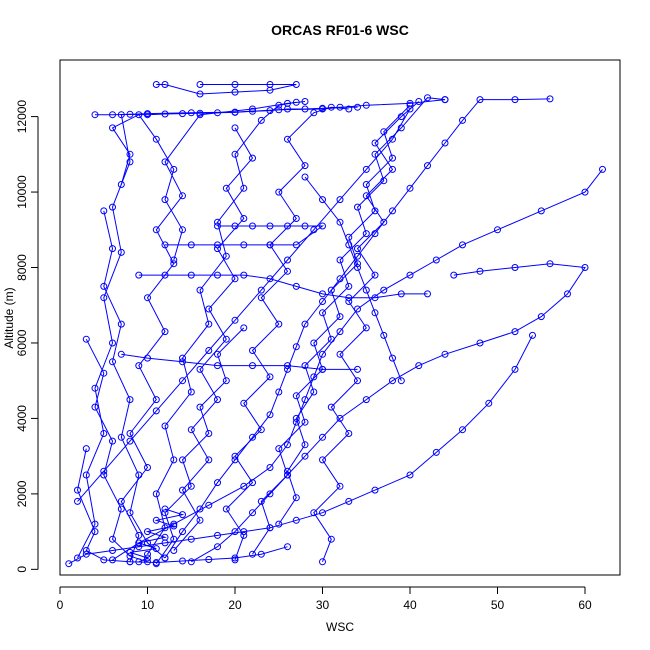 Image resolution: width=650 pixels, height=650 pixels. What do you see at coordinates (235, 605) in the screenshot?
I see `x-tick-label: 20` at bounding box center [235, 605].